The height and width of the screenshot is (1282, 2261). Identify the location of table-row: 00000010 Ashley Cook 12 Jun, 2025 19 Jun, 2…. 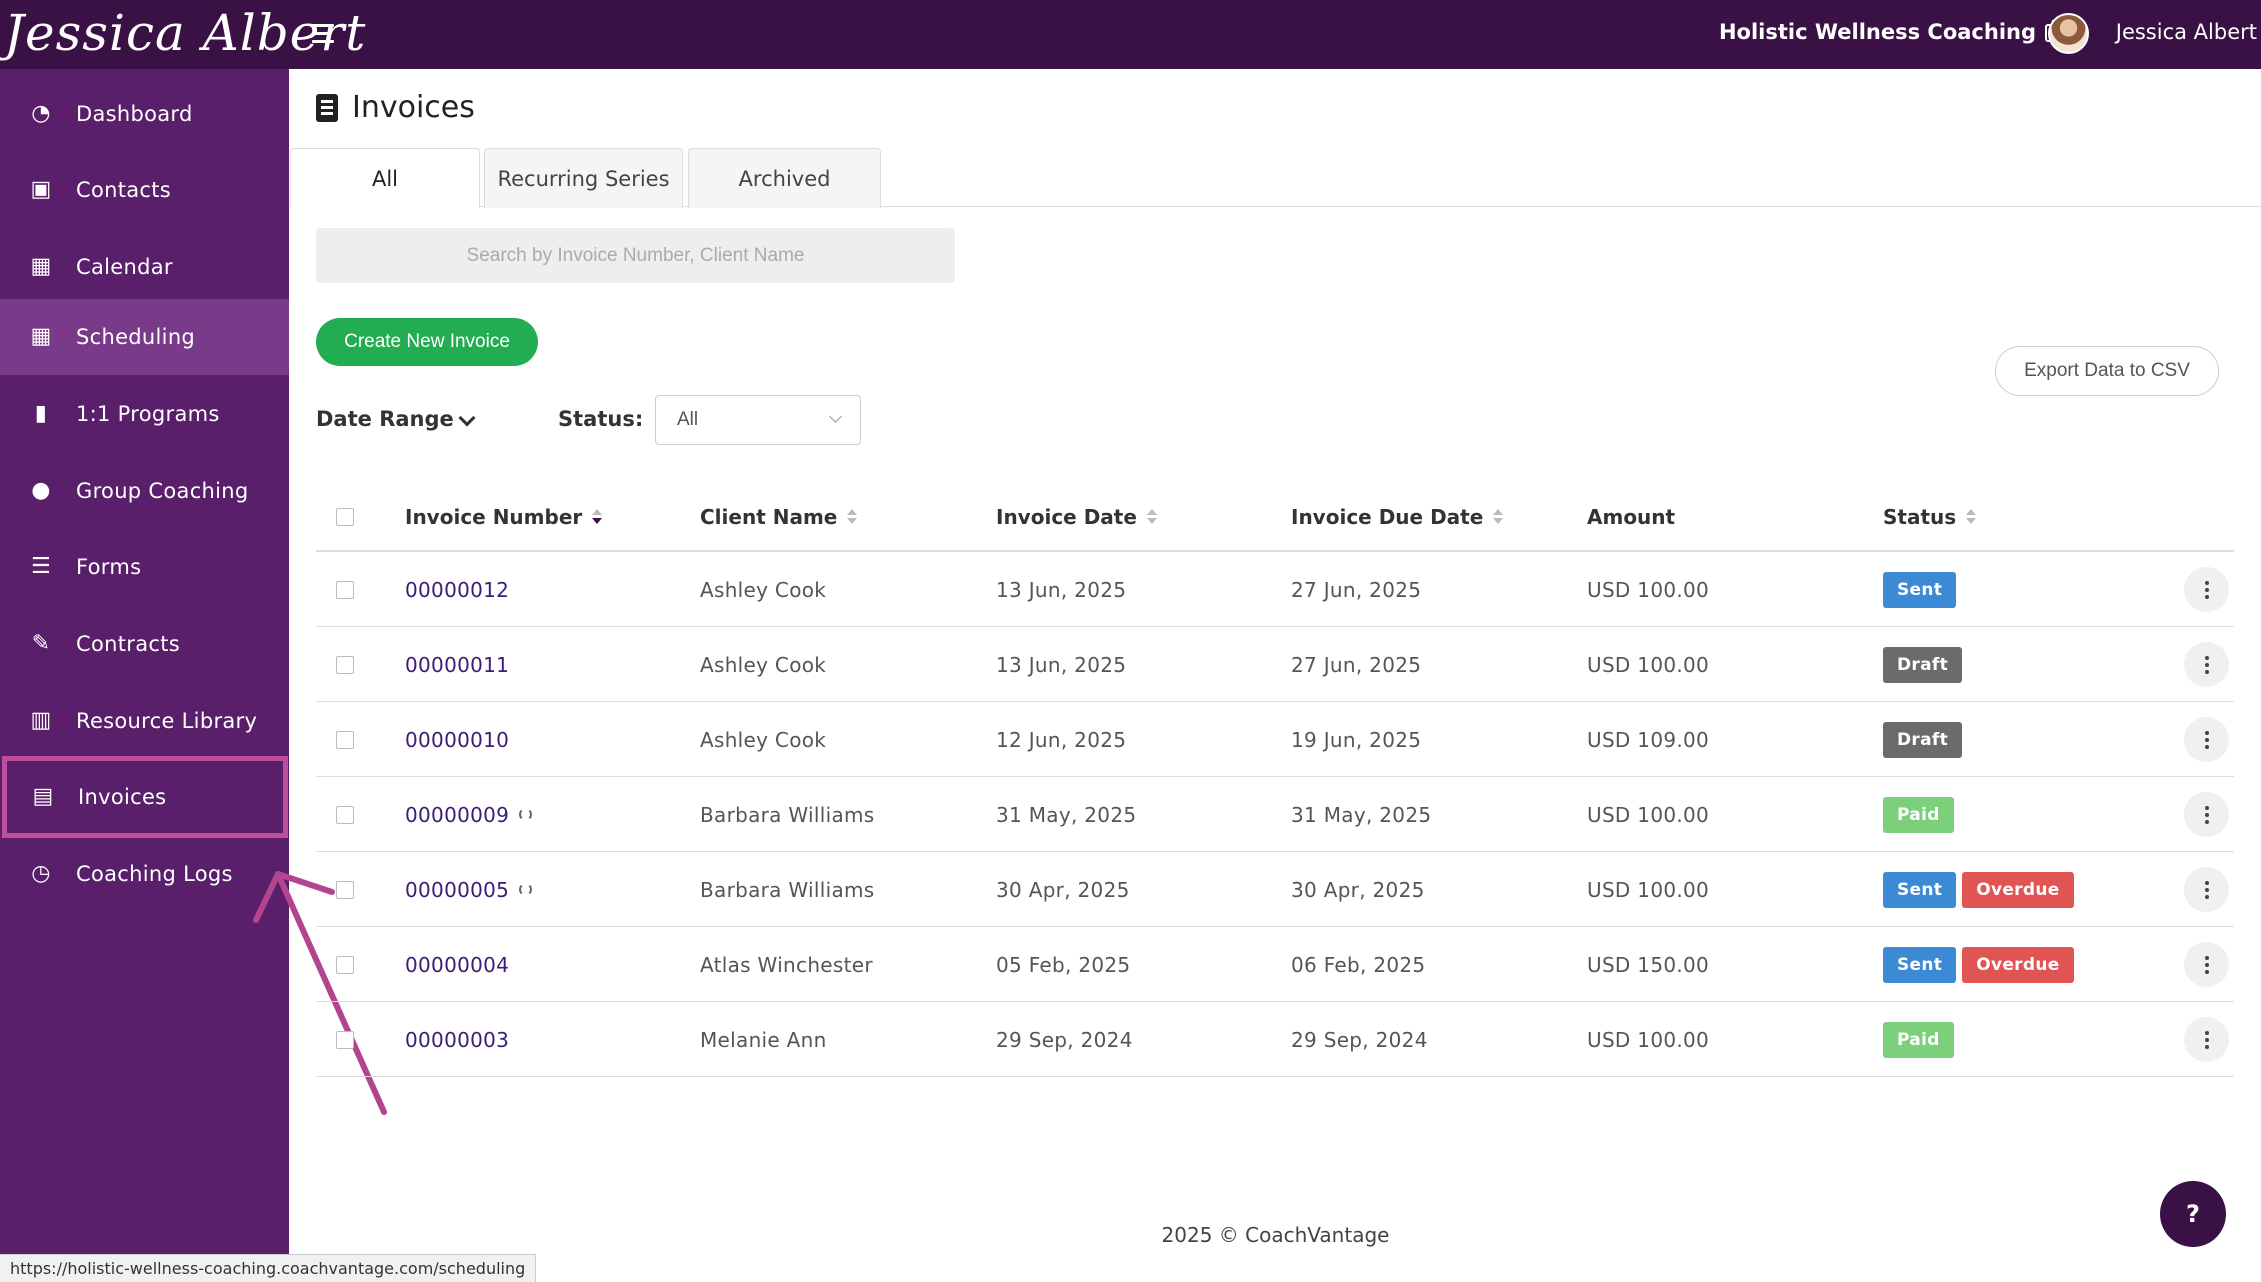
(1275, 739).